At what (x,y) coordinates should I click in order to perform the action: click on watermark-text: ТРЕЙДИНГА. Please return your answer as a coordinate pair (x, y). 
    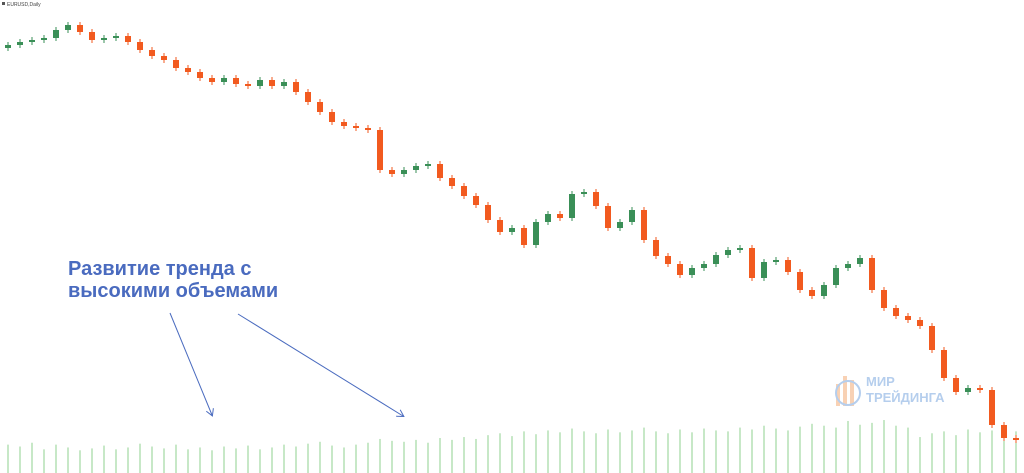
    Looking at the image, I should click on (905, 397).